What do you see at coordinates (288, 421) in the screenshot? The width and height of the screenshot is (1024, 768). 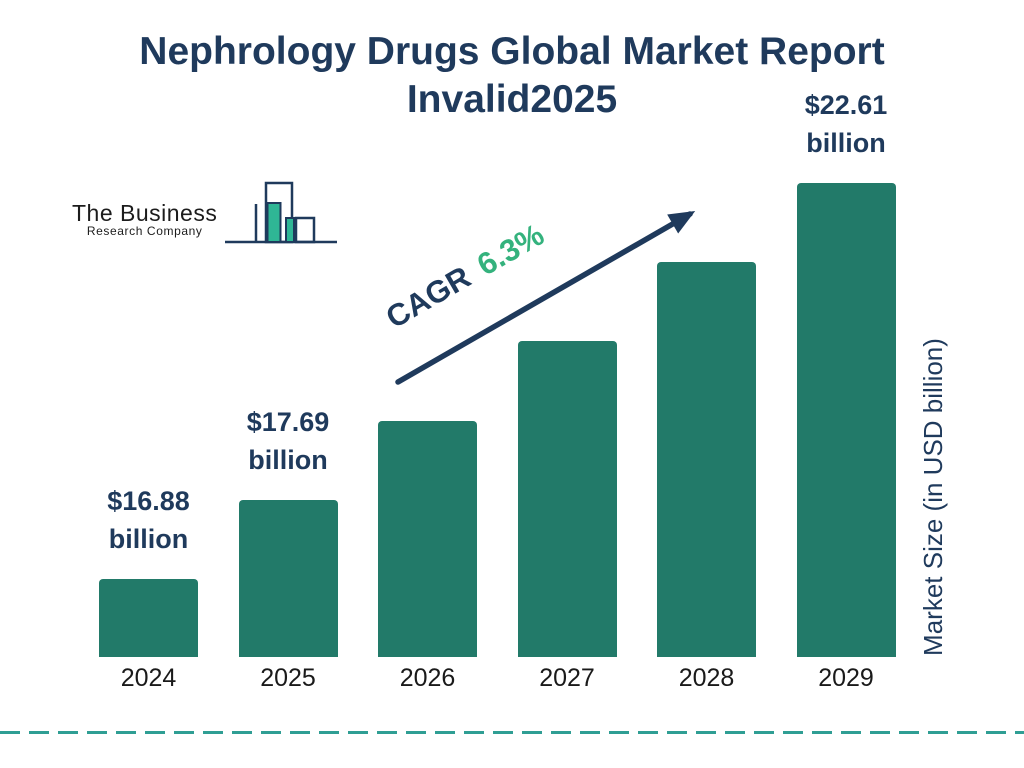 I see `value-amount-2025: $17.69` at bounding box center [288, 421].